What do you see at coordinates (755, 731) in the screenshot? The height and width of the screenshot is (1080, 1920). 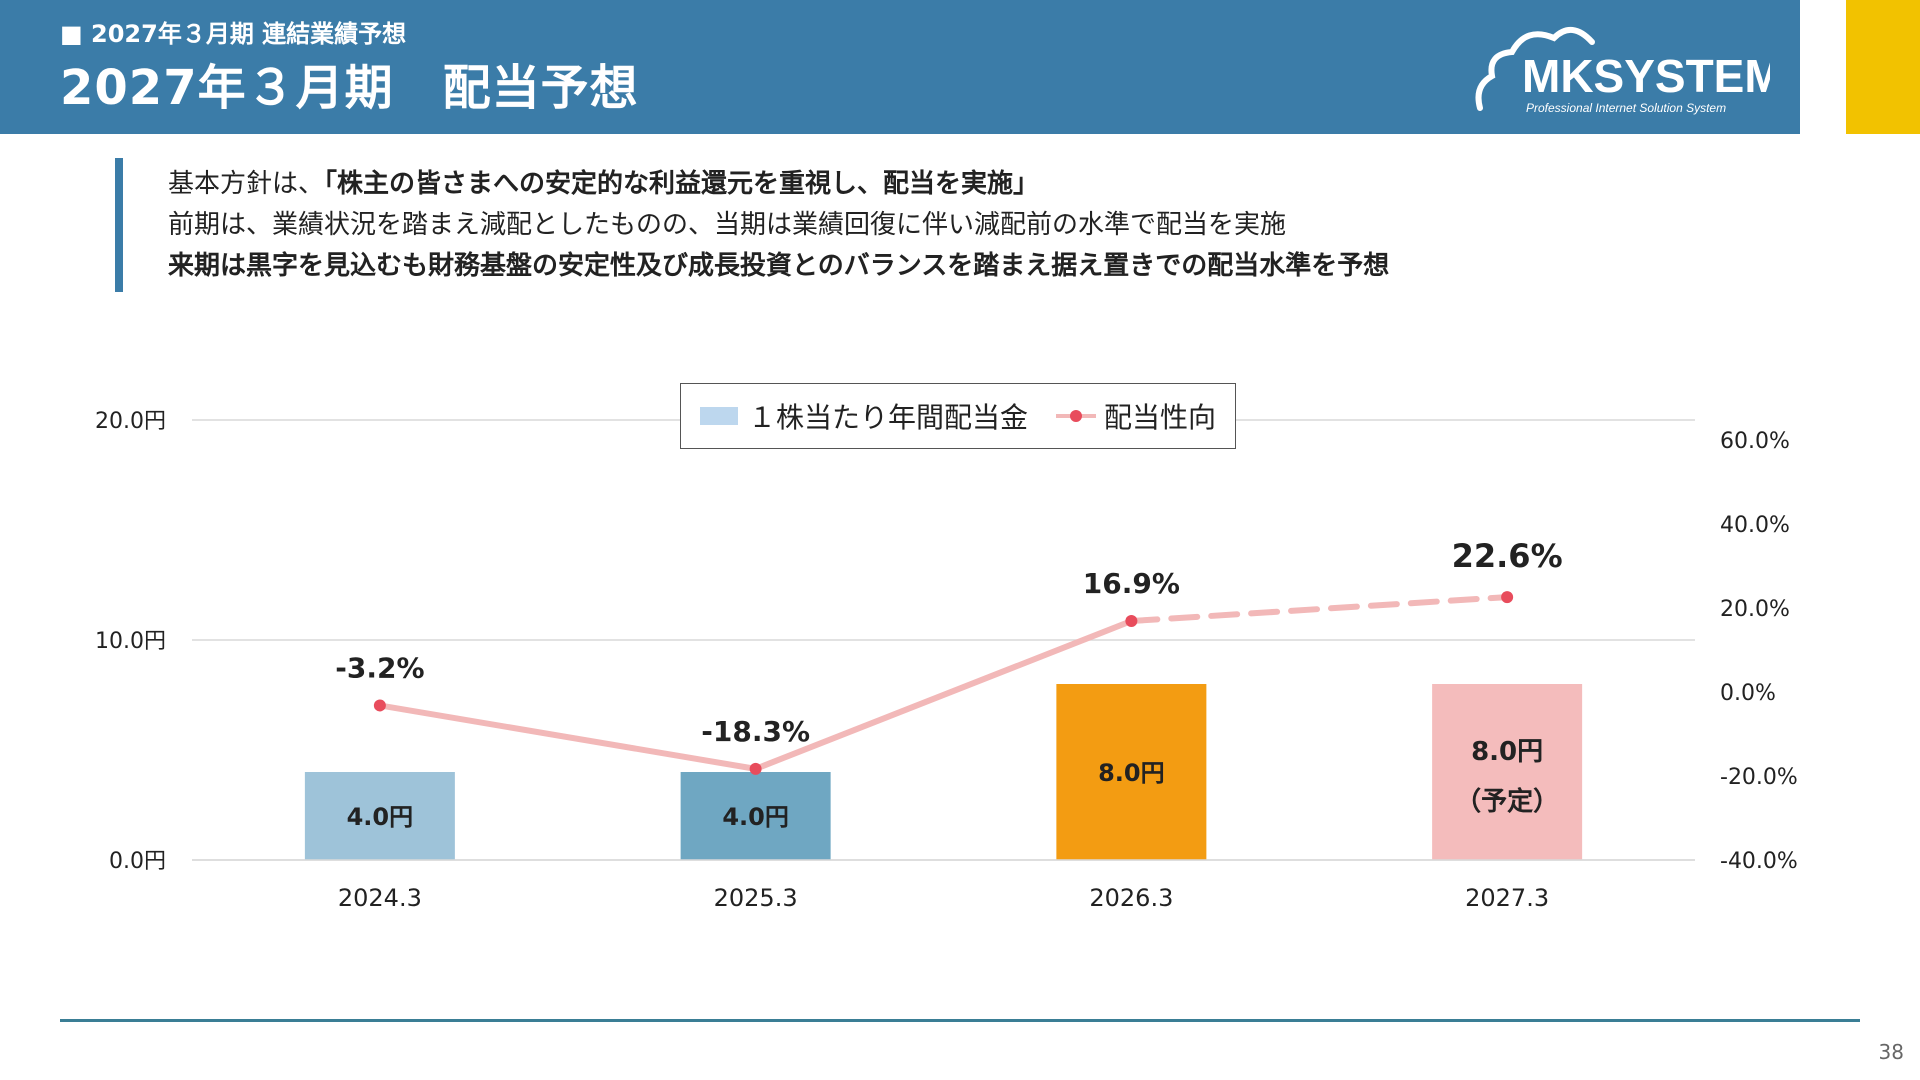 I see `line-value-label: -18.3%` at bounding box center [755, 731].